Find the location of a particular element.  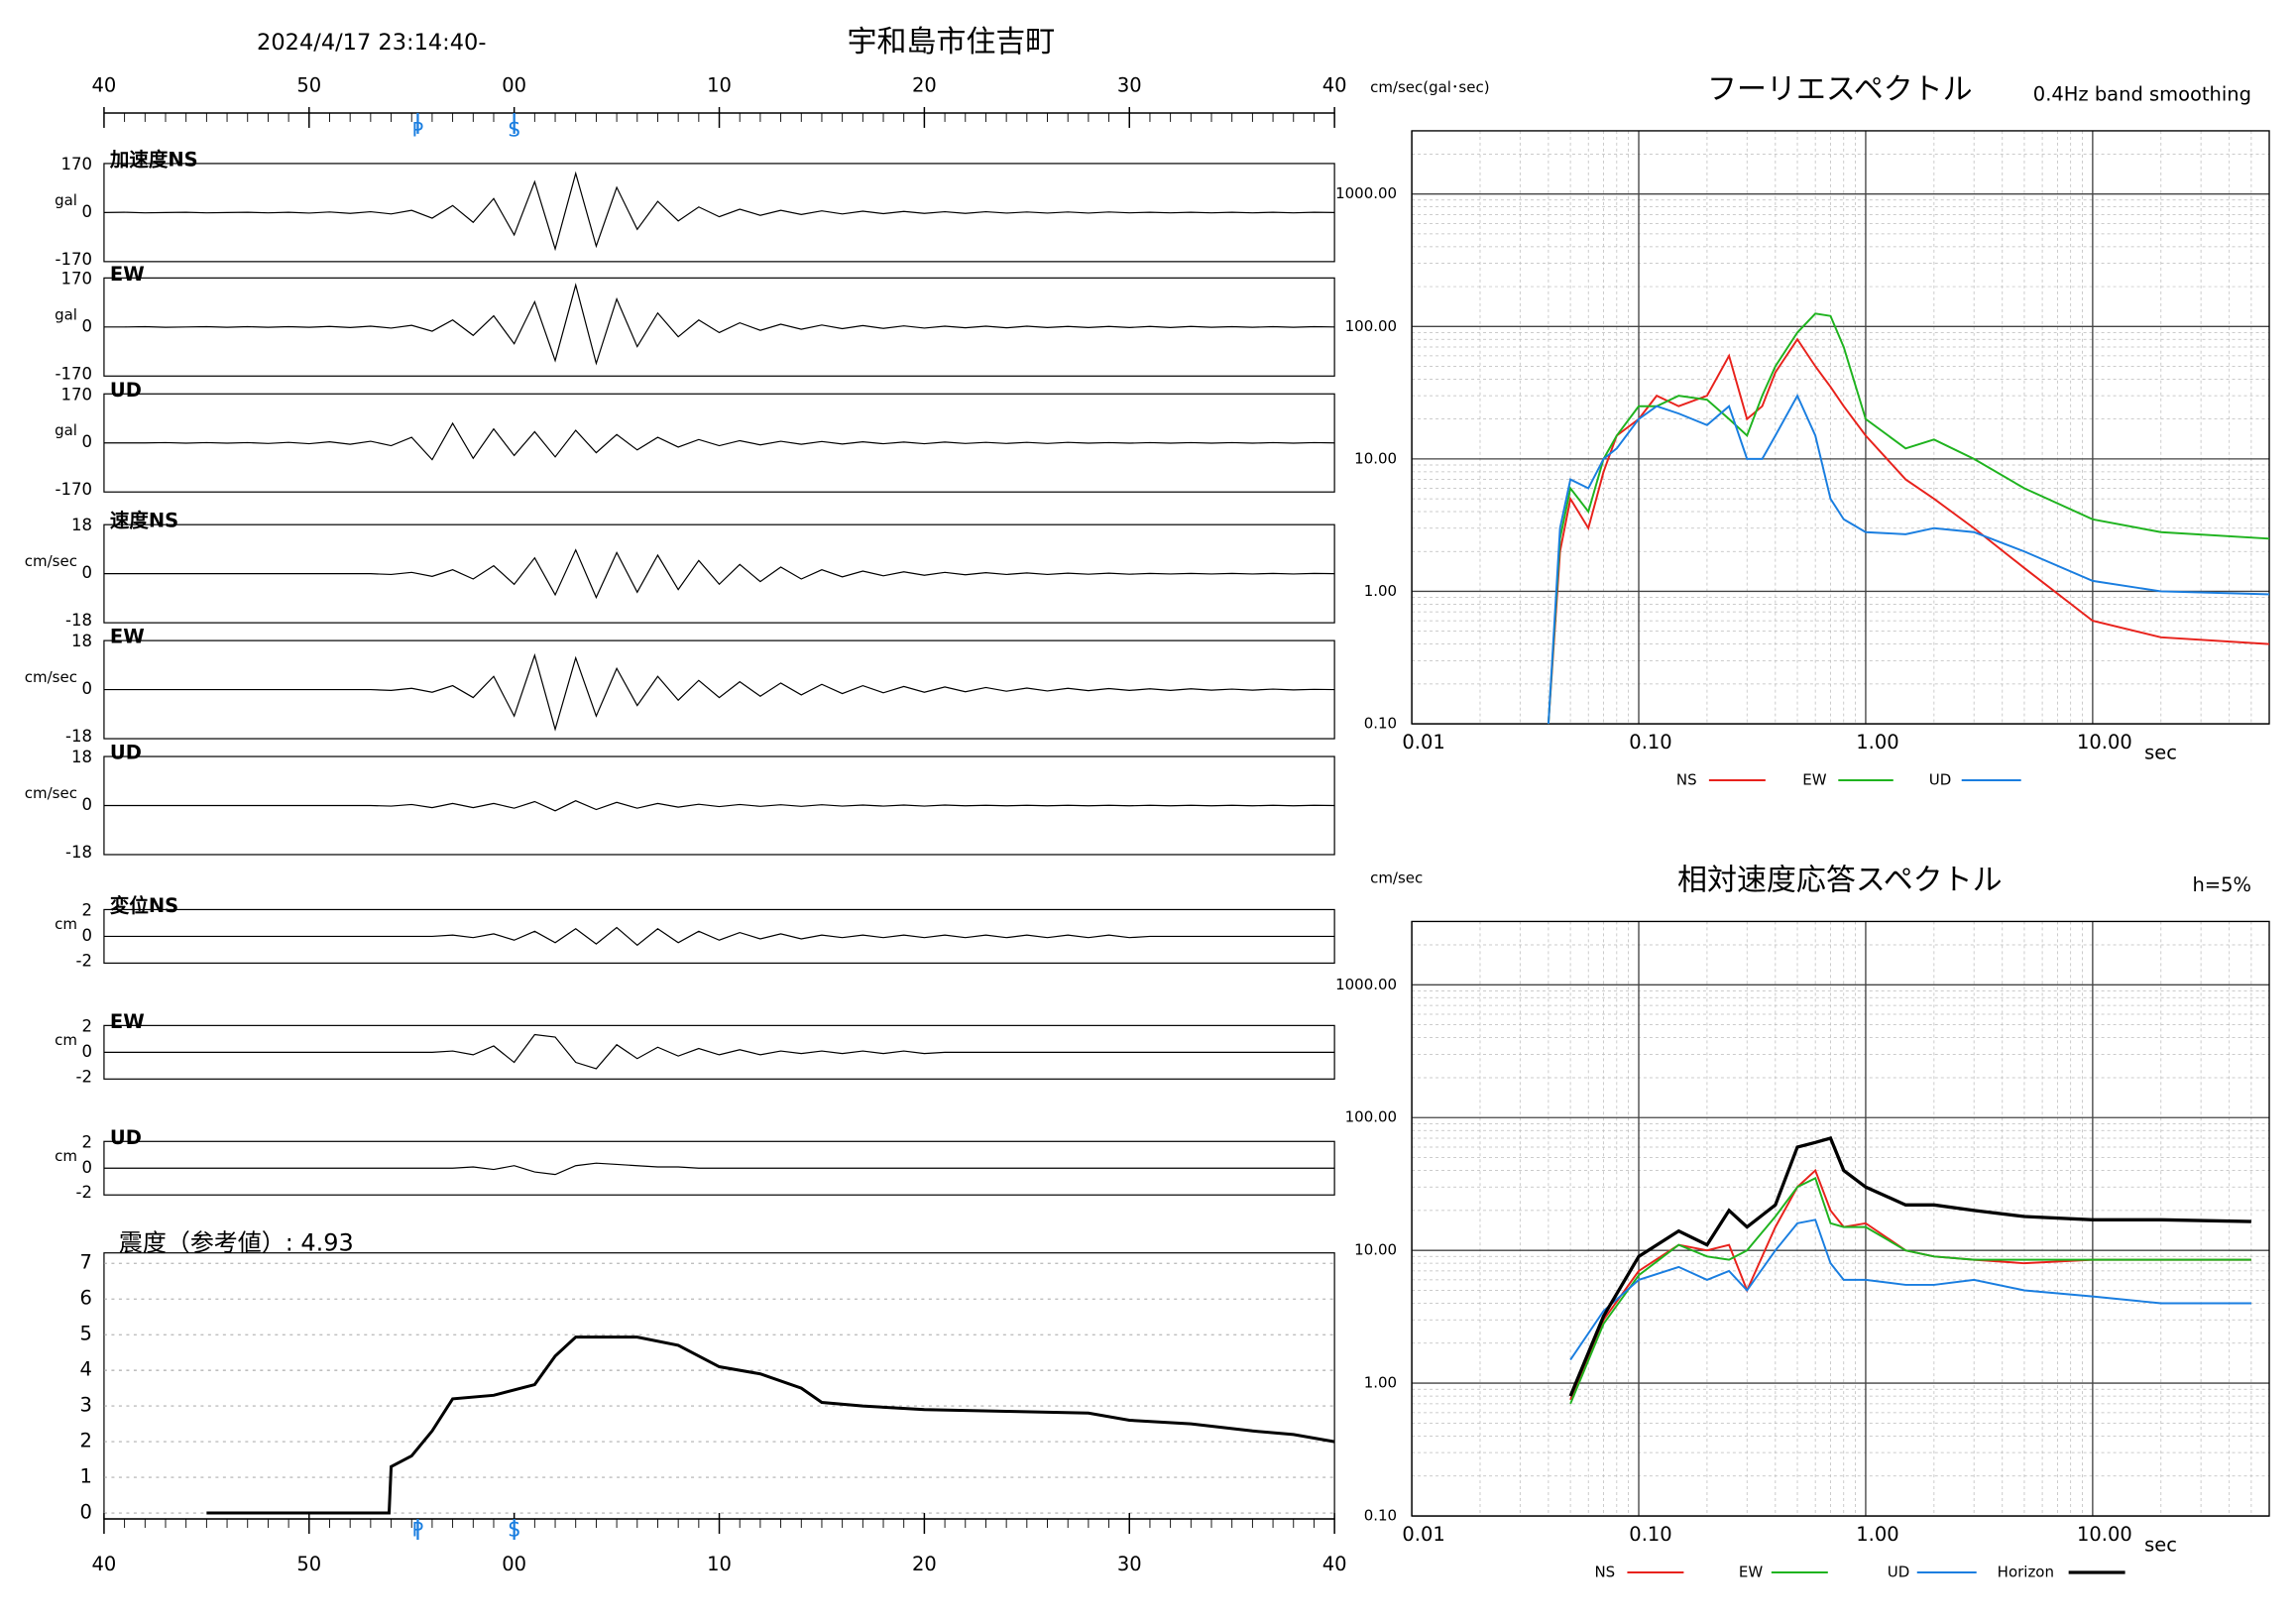

y-tick-label: 5 is located at coordinates (86, 1334).